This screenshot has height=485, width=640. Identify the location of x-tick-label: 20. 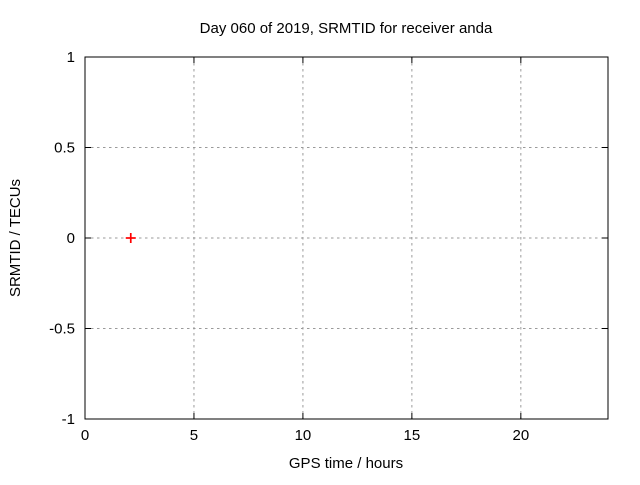
(520, 435).